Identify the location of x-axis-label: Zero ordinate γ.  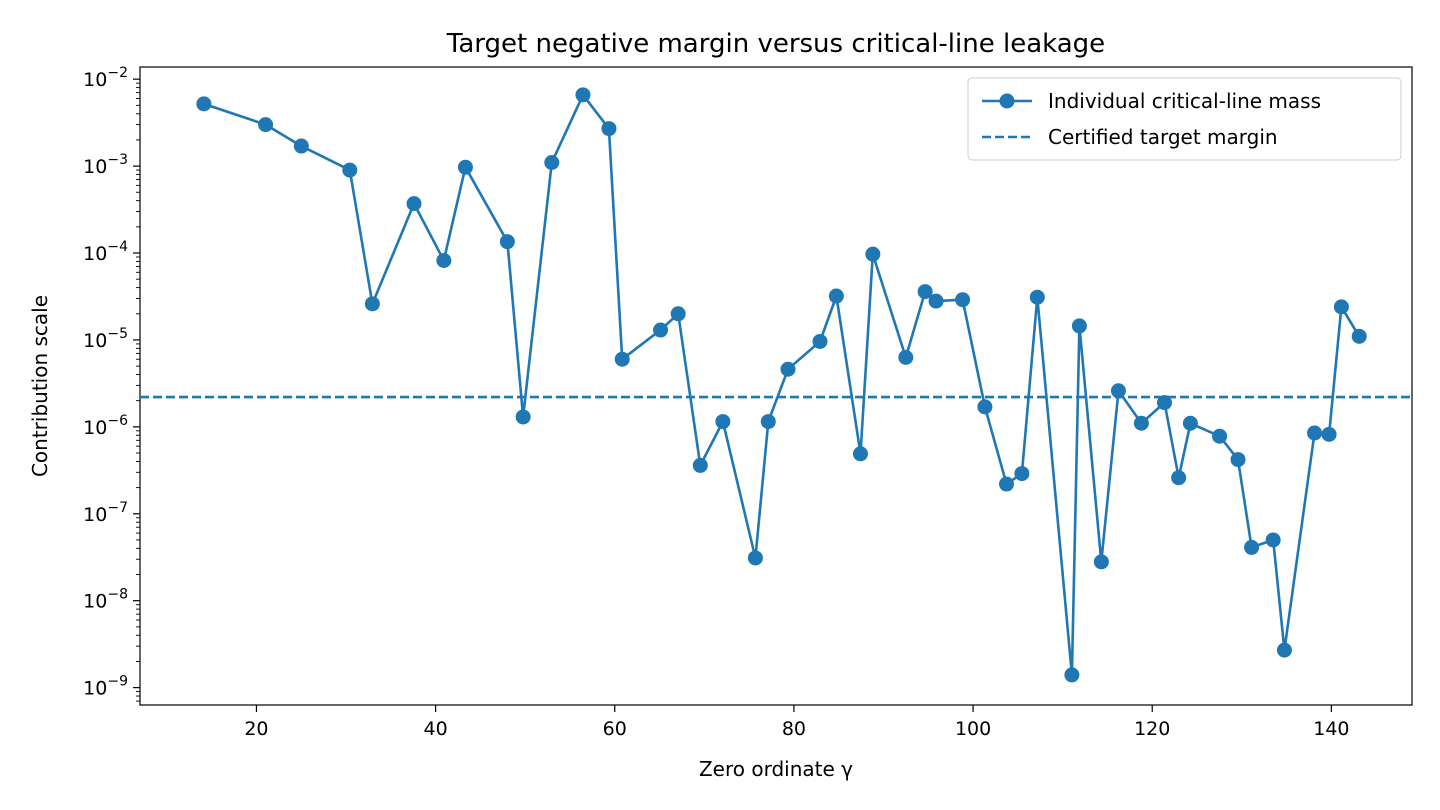
(776, 769).